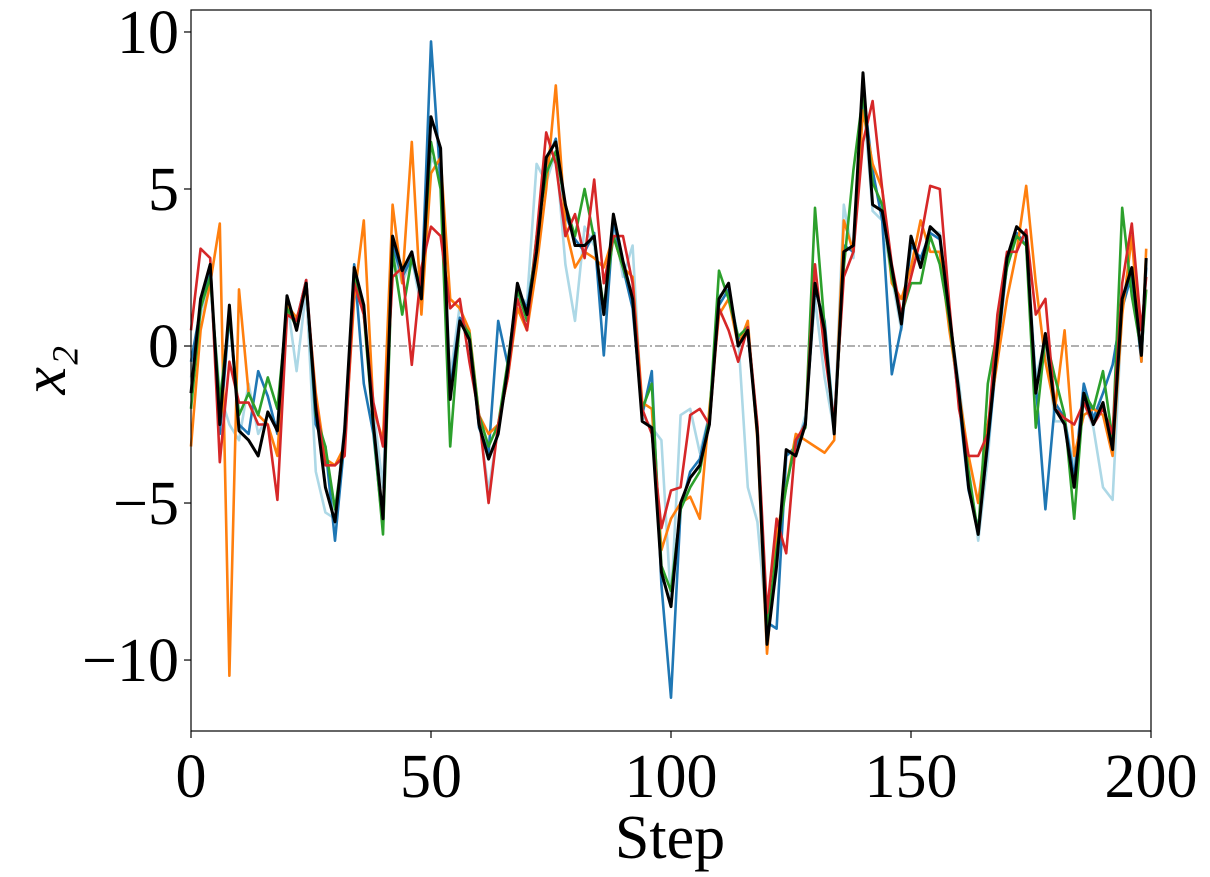 Image resolution: width=1210 pixels, height=877 pixels. I want to click on x-tick-label: 150, so click(911, 777).